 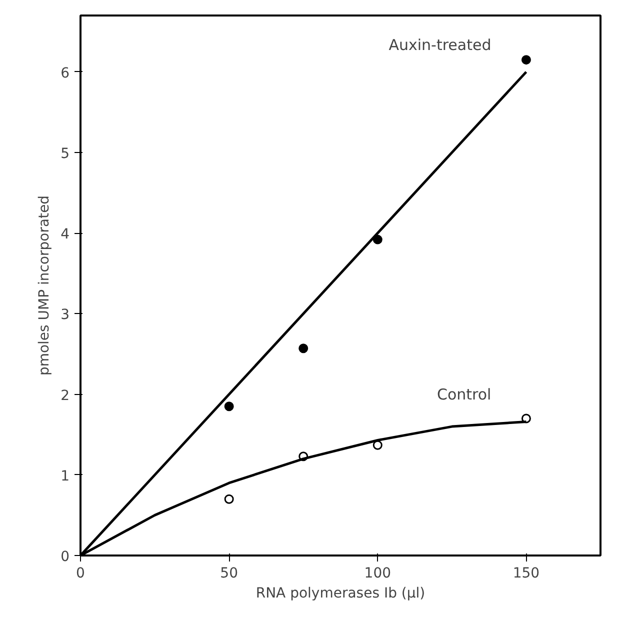 I want to click on y-axis-title: pmoles UMP incorporated, so click(x=44, y=285).